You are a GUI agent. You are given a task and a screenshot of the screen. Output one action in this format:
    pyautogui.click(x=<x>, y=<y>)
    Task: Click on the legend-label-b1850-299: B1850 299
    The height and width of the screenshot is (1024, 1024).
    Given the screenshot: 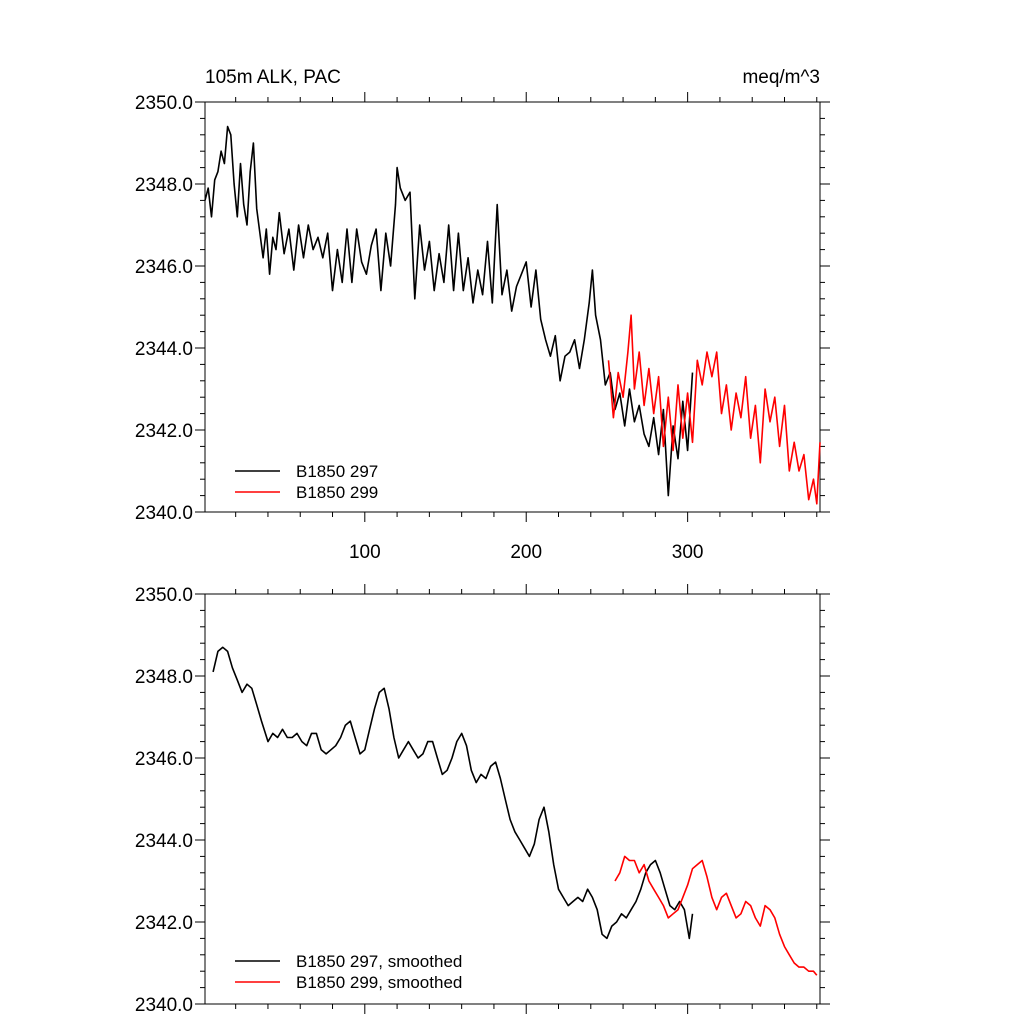 What is the action you would take?
    pyautogui.click(x=337, y=492)
    